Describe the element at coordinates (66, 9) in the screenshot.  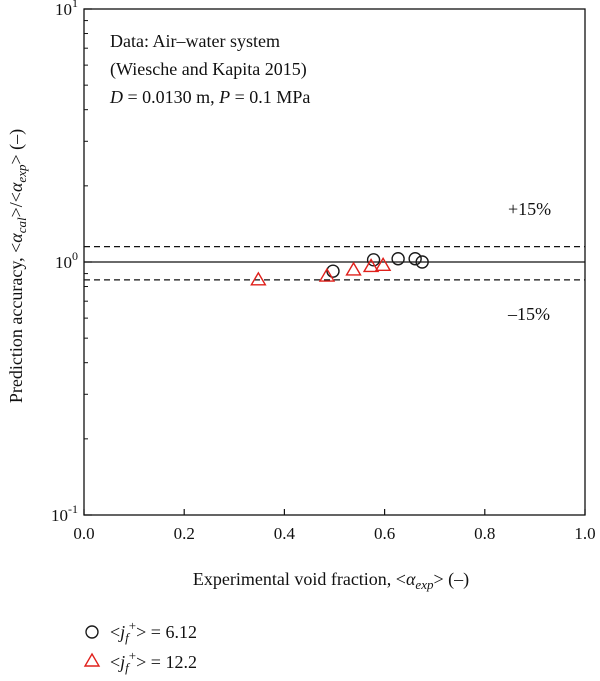
I see `y-tick-label: 10¹` at that location.